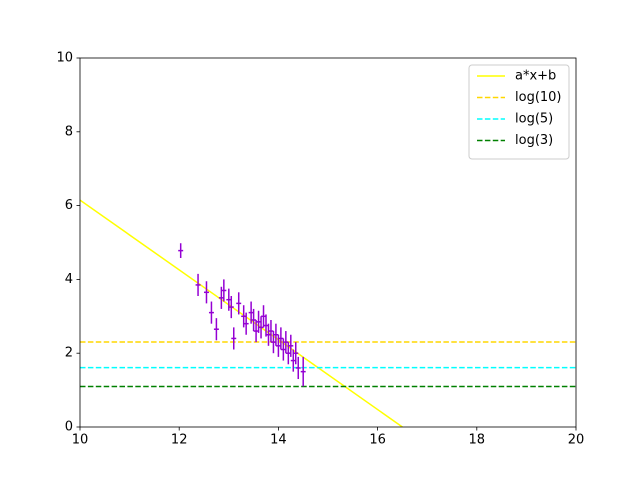 This screenshot has width=640, height=480. Describe the element at coordinates (377, 440) in the screenshot. I see `x-tick-label: 16` at that location.